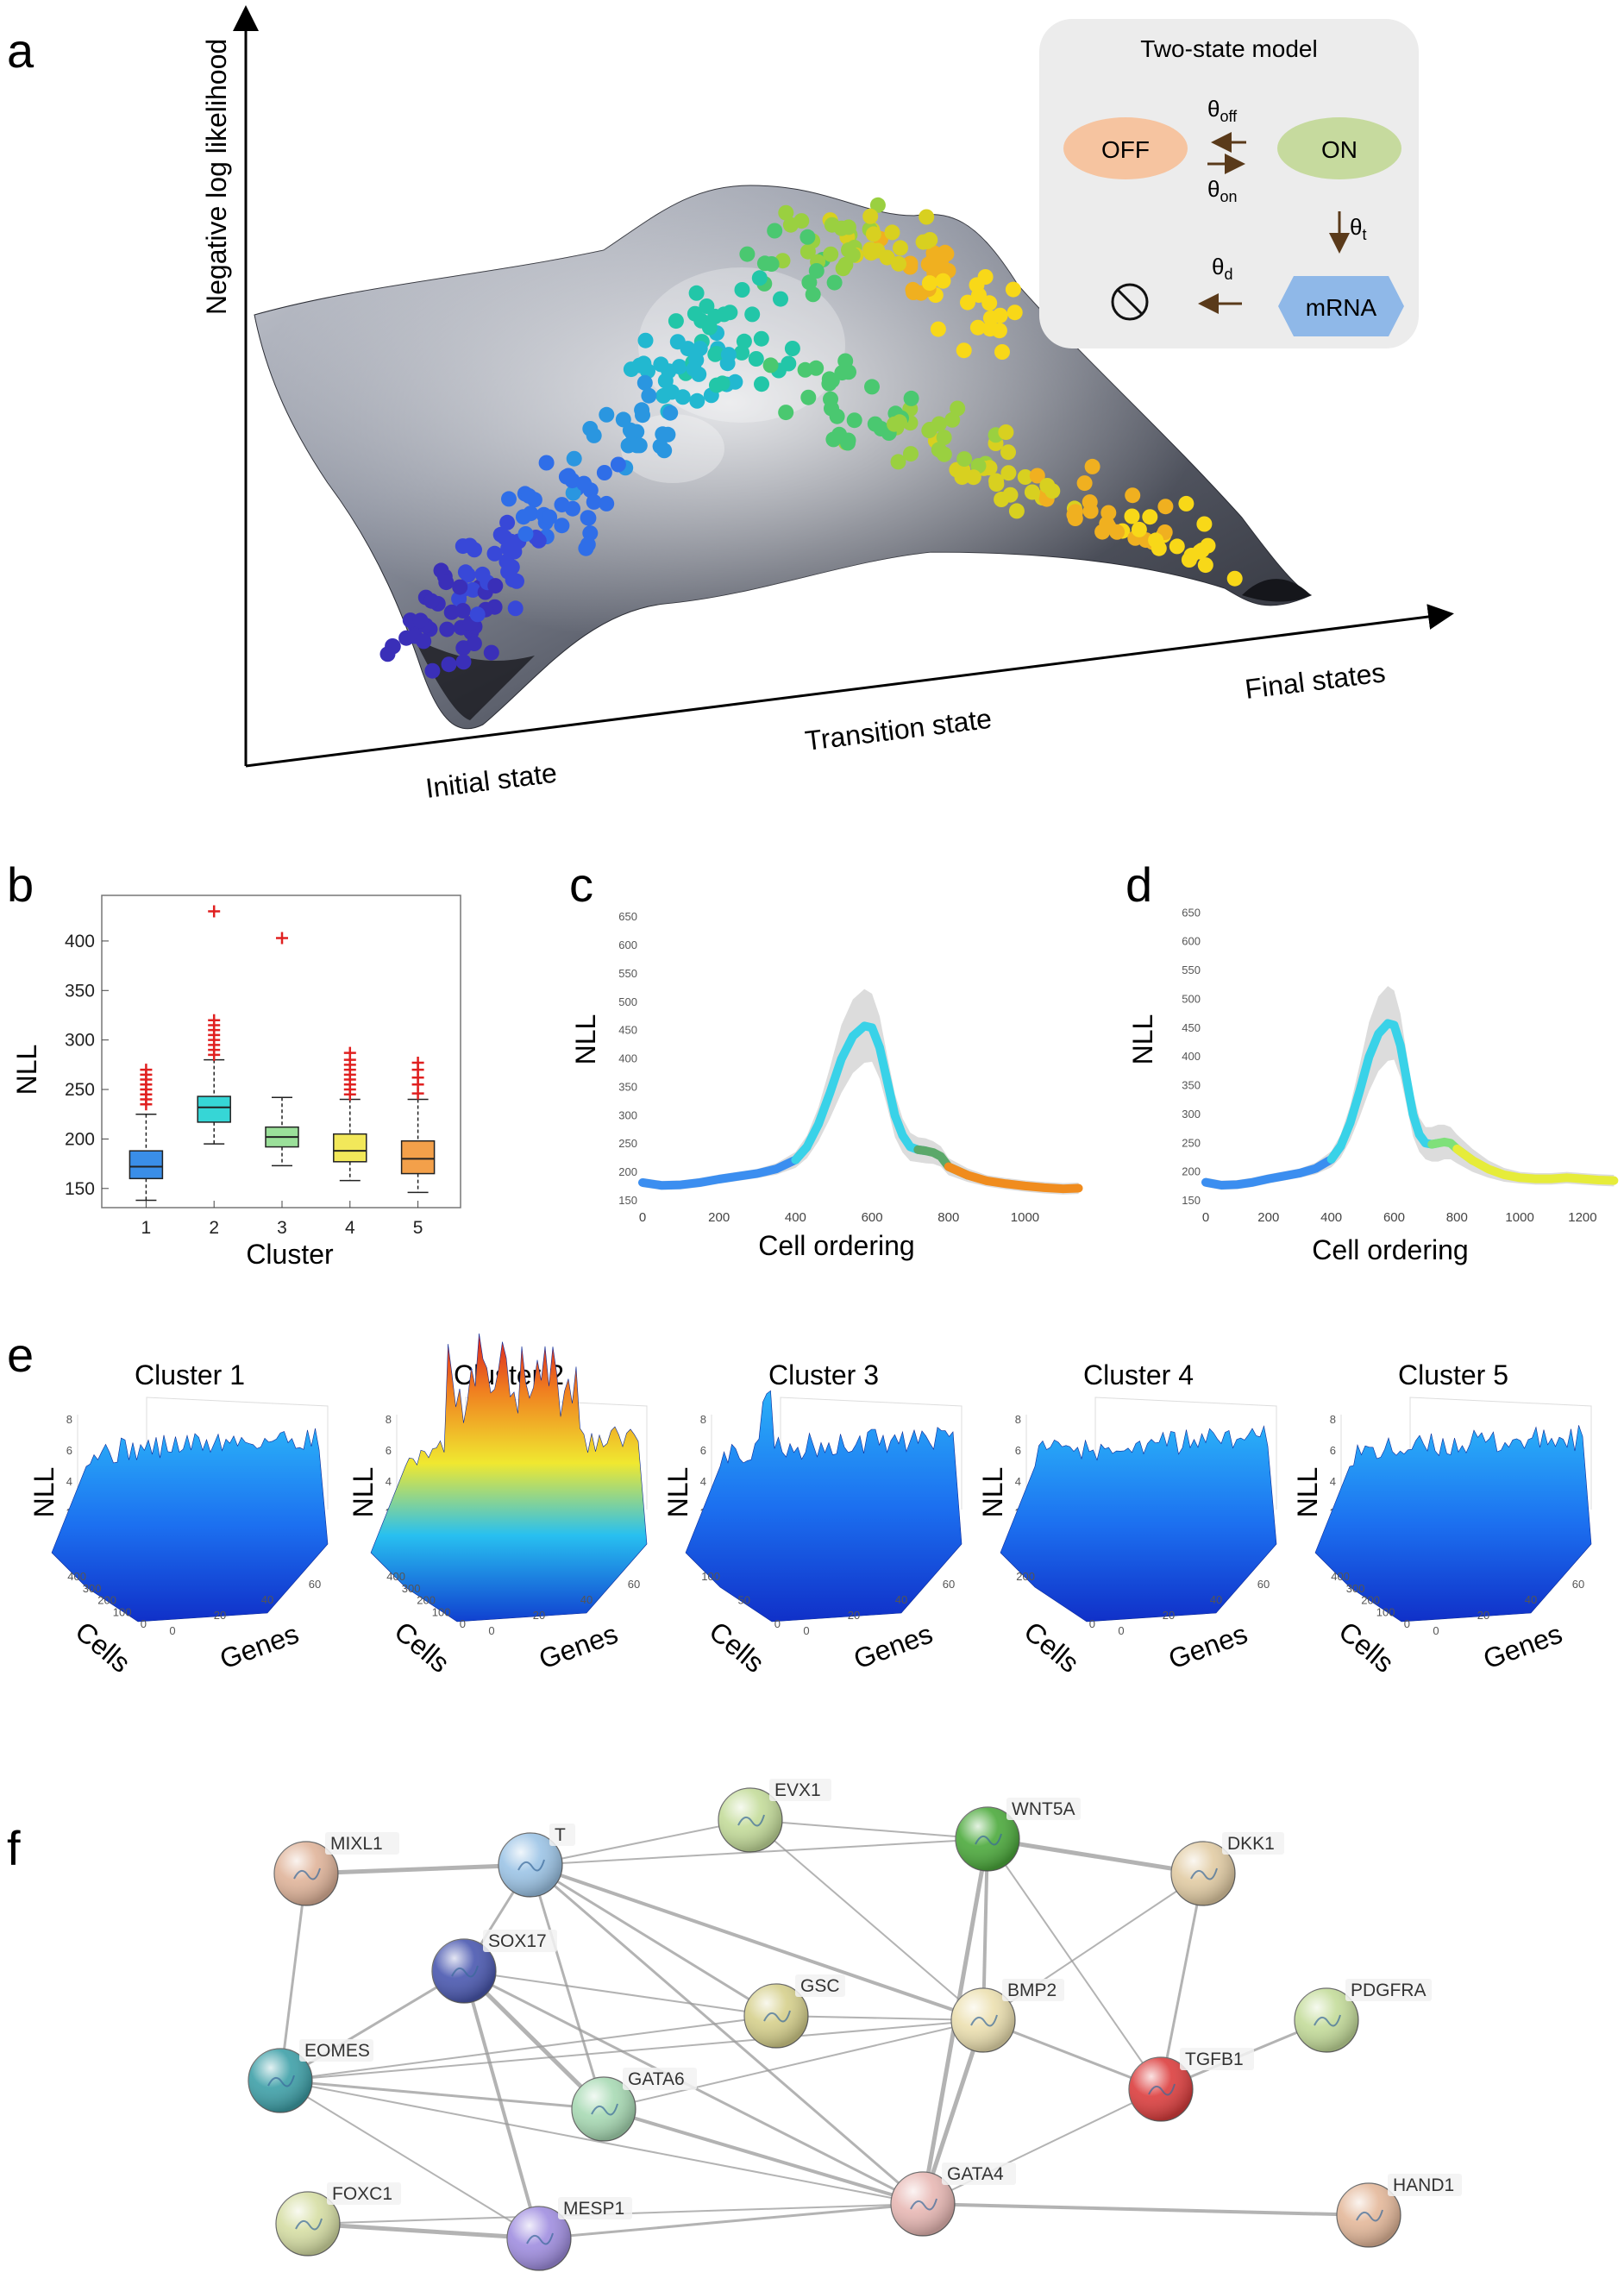 Image resolution: width=1624 pixels, height=2285 pixels. I want to click on xtick-label: 400, so click(1331, 1217).